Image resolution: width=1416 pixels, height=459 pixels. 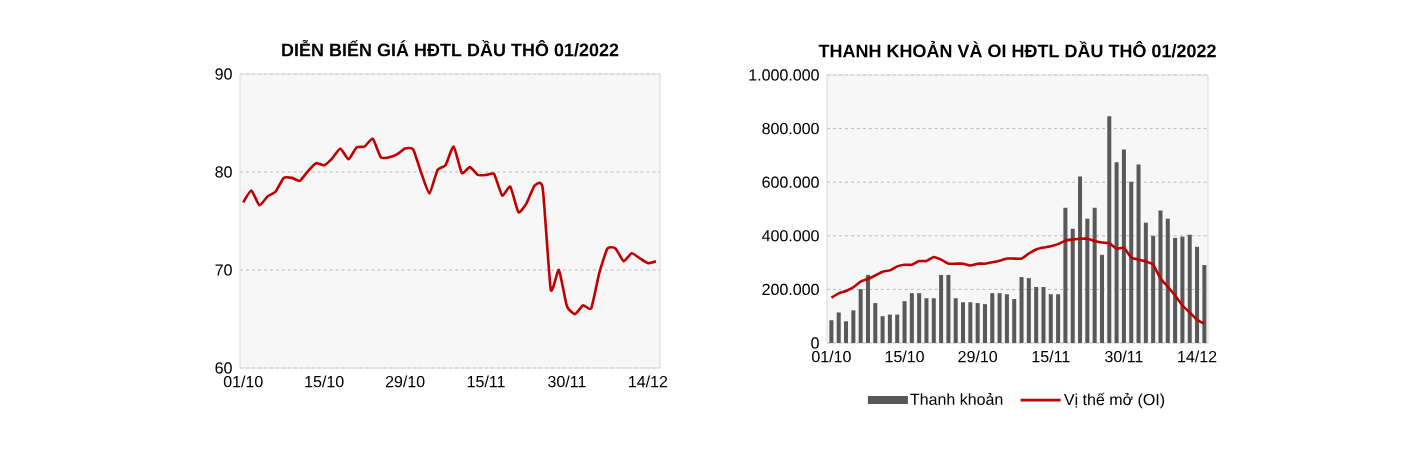 What do you see at coordinates (815, 343) in the screenshot?
I see `y-tick-label: 0` at bounding box center [815, 343].